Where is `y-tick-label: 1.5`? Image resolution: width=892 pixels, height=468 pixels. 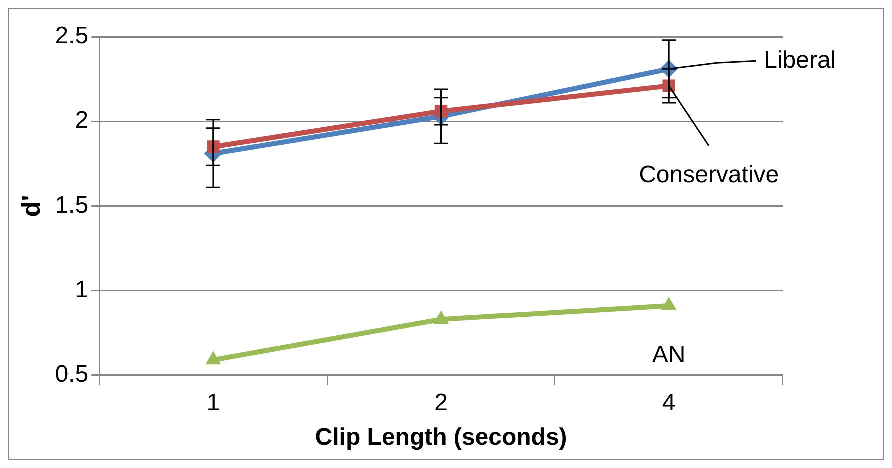 y-tick-label: 1.5 is located at coordinates (72, 205).